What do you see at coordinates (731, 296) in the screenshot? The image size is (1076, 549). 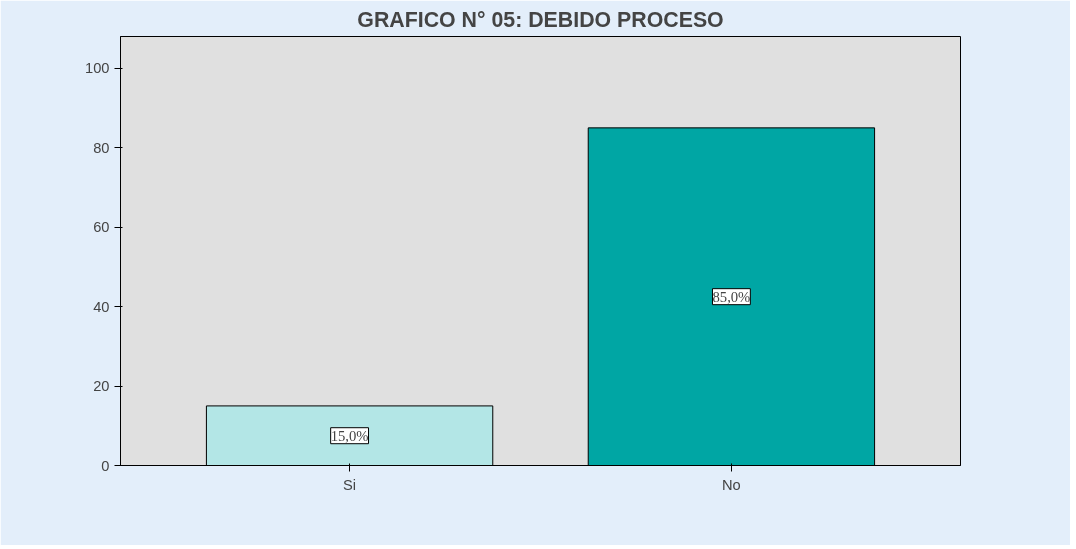 I see `data-label: 85,0%` at bounding box center [731, 296].